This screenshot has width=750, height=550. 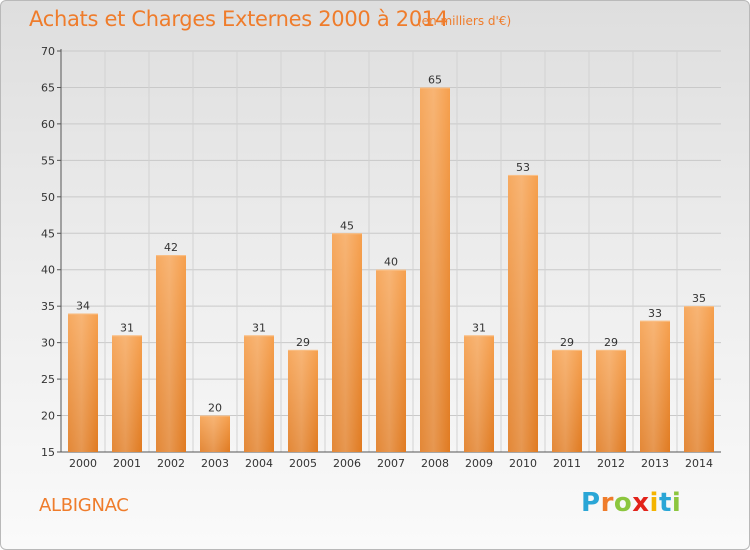 What do you see at coordinates (303, 342) in the screenshot?
I see `value-label-2005: 29` at bounding box center [303, 342].